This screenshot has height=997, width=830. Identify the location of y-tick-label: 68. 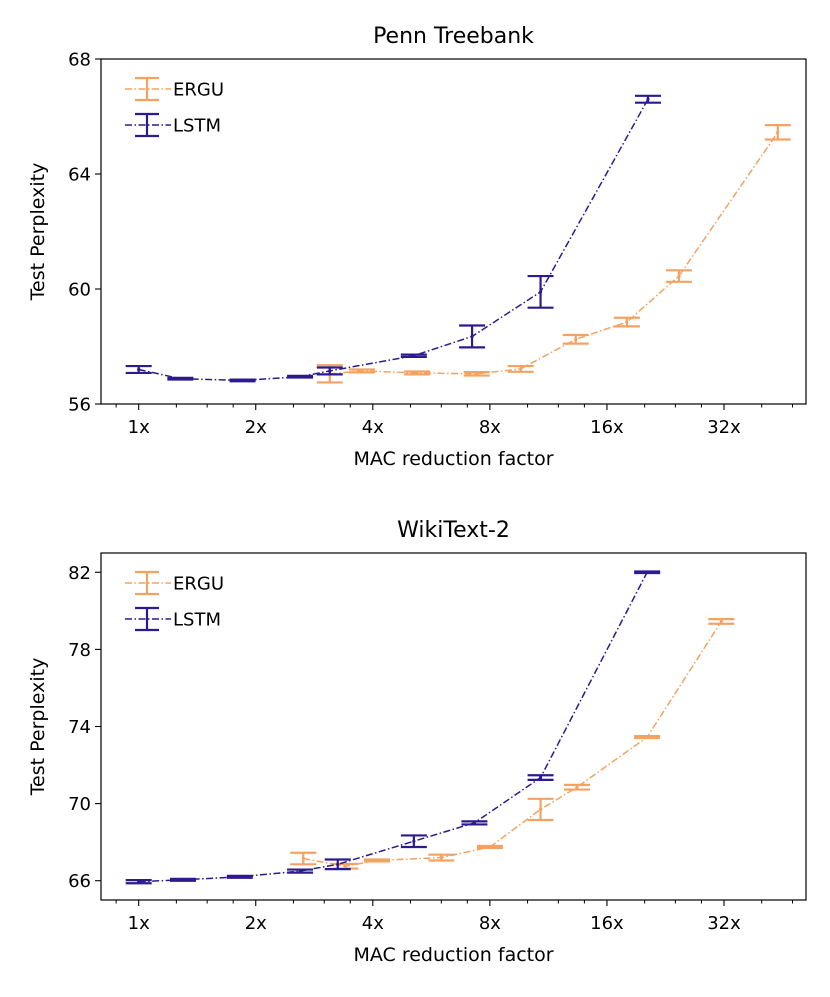
(79, 60).